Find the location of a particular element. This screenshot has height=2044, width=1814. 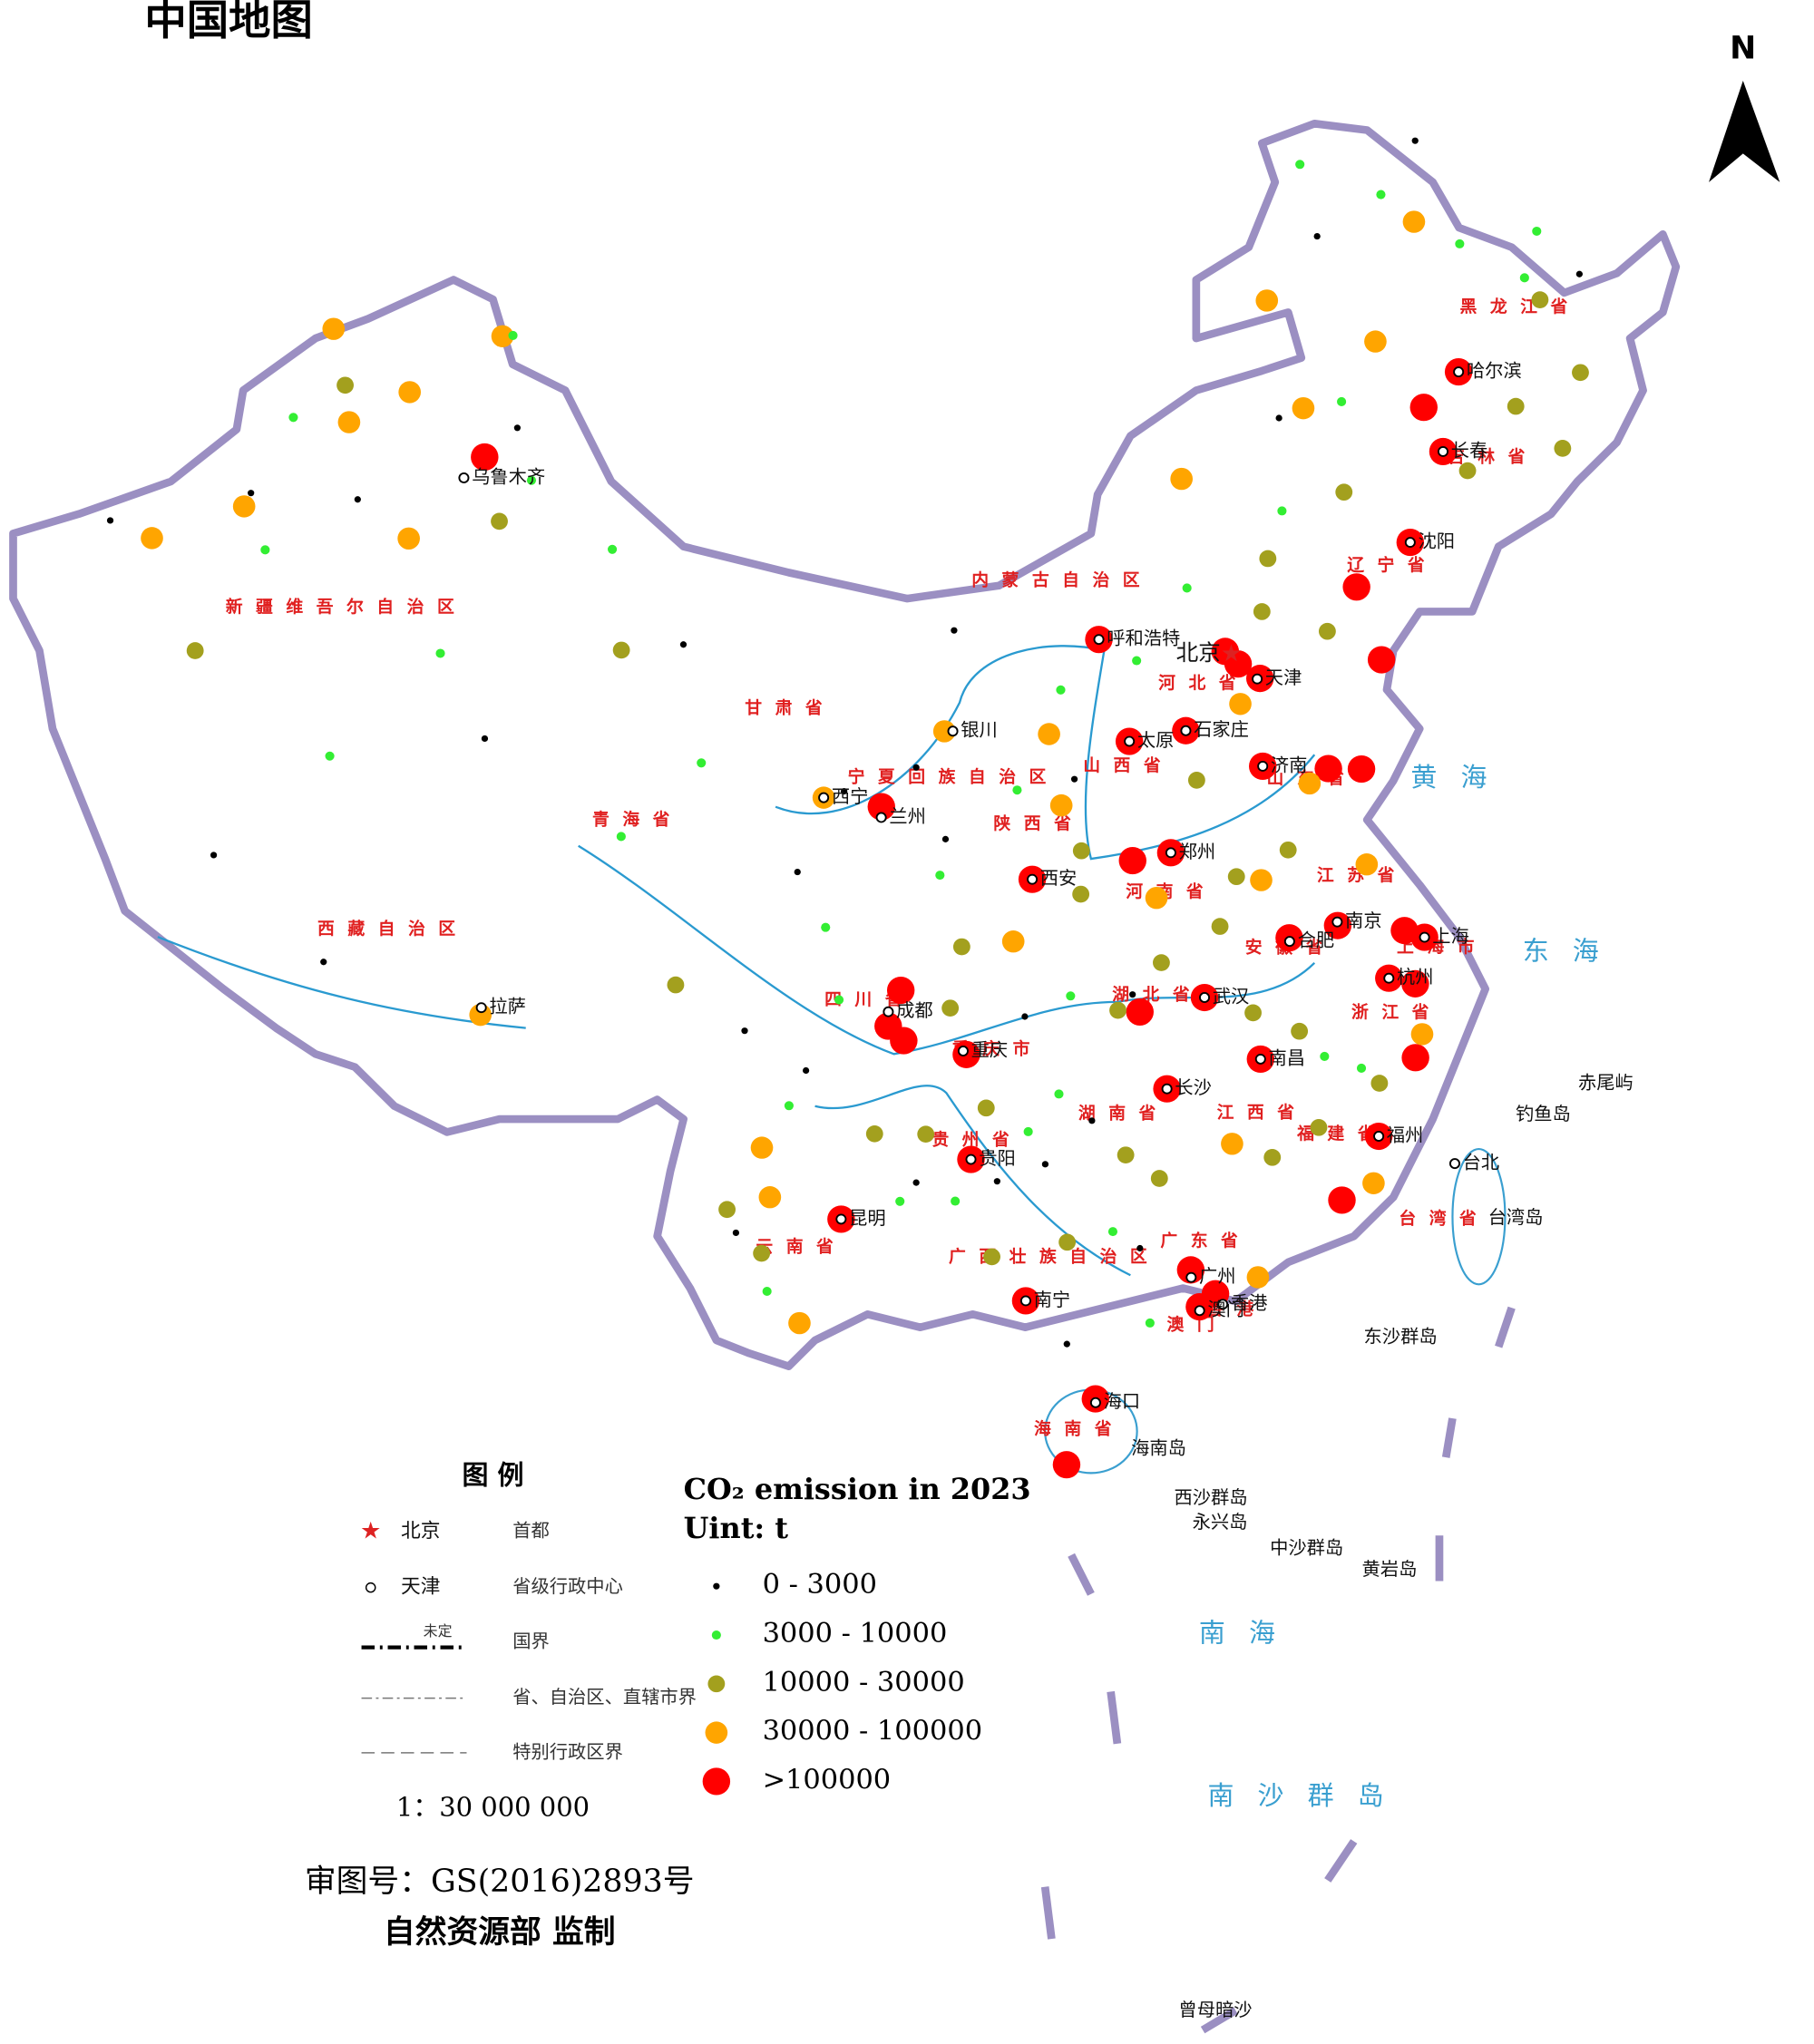

legend-item-label: 特别行政区界 is located at coordinates (568, 1751).